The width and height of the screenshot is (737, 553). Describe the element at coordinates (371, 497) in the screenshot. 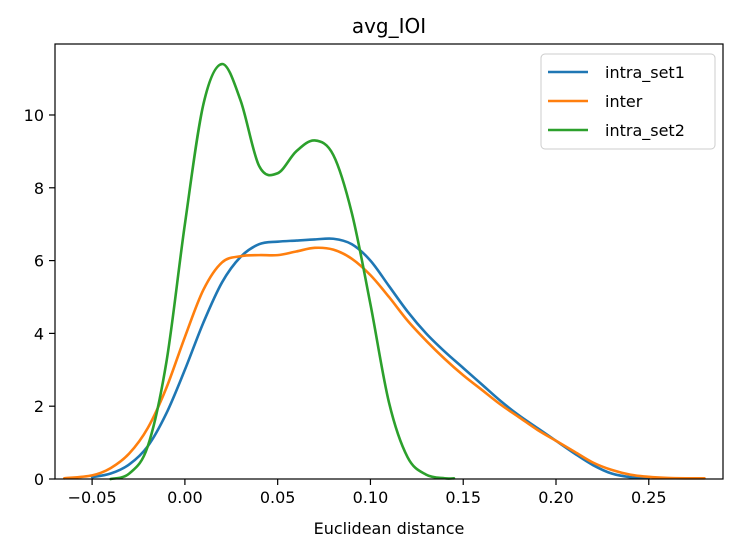

I see `x-tick-label: 0.10` at that location.